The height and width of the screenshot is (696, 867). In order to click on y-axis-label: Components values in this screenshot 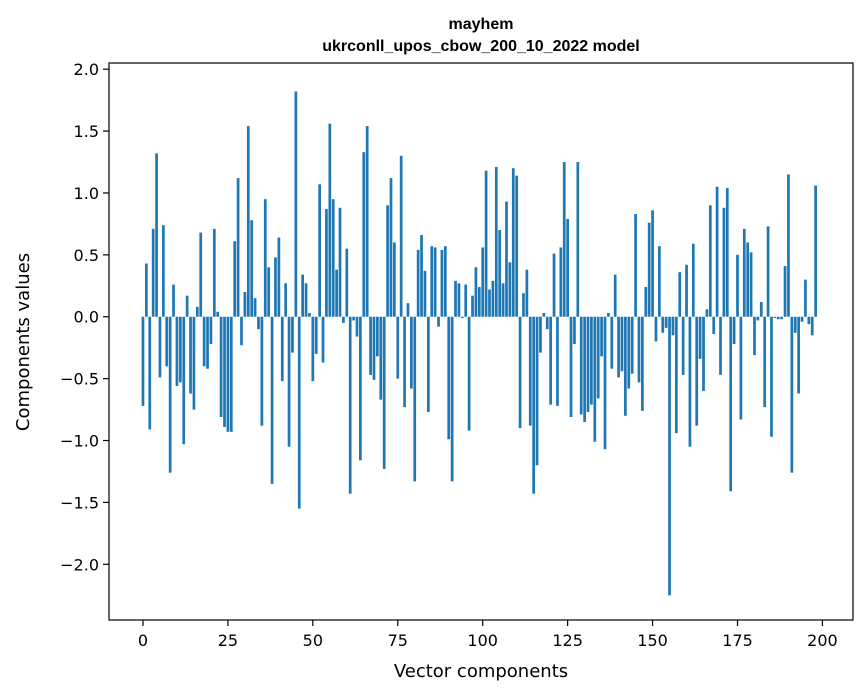, I will do `click(23, 342)`.